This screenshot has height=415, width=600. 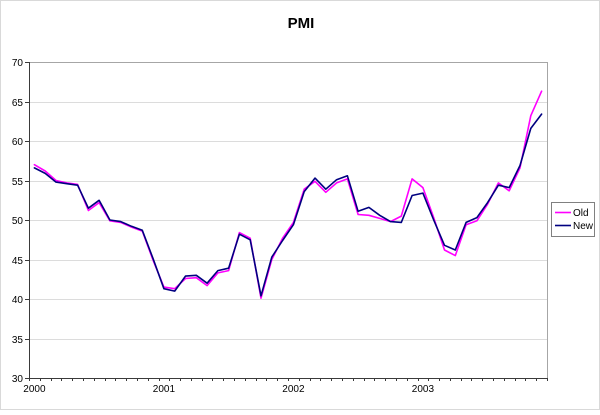 I want to click on y-axis-label-65: 65, so click(x=18, y=103).